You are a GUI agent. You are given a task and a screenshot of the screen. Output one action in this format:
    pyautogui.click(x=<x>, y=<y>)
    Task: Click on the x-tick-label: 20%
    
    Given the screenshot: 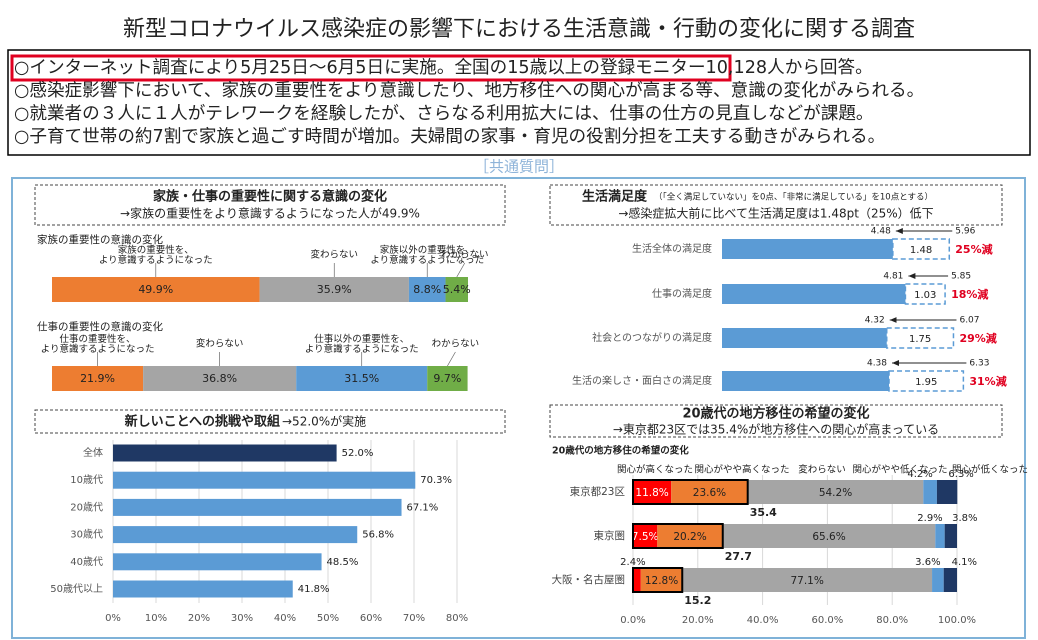 What is the action you would take?
    pyautogui.click(x=199, y=618)
    